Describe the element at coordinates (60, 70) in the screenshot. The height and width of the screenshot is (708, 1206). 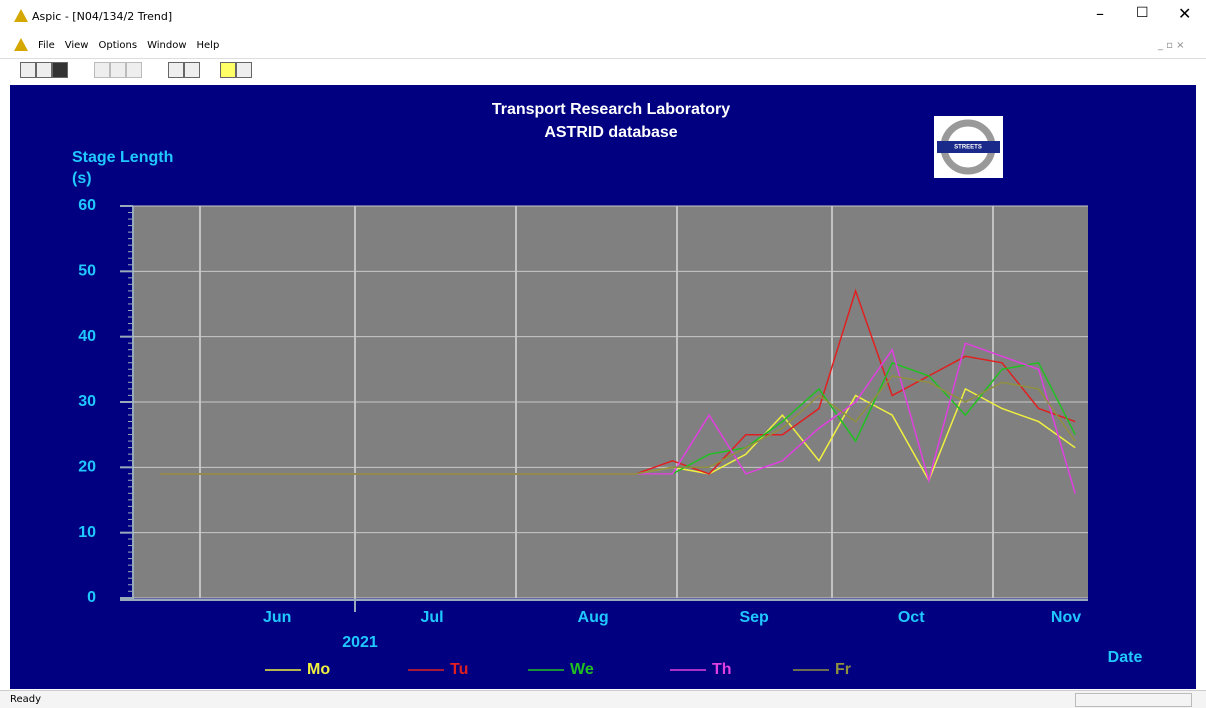
I see `save-button` at that location.